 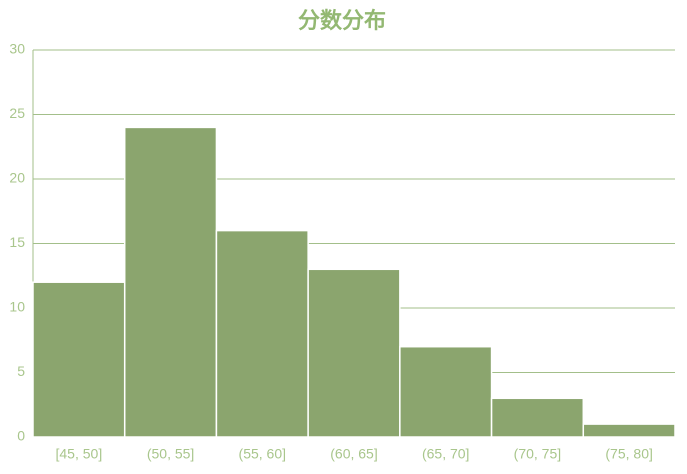 What do you see at coordinates (262, 454) in the screenshot?
I see `x-tick-label: (55, 60]` at bounding box center [262, 454].